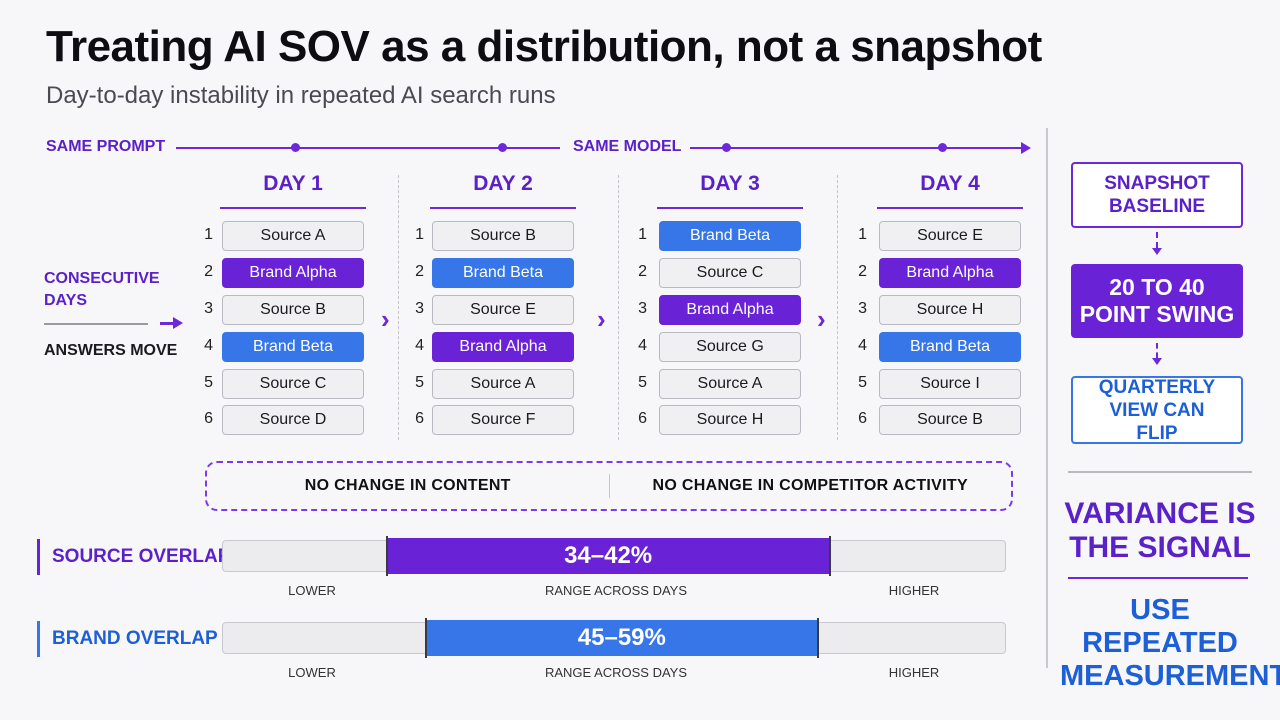 The image size is (1280, 720). Describe the element at coordinates (293, 420) in the screenshot. I see `source-chip: Source D` at that location.